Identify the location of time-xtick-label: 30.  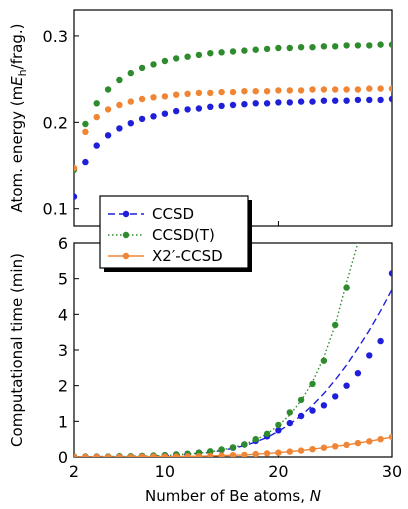
(392, 471).